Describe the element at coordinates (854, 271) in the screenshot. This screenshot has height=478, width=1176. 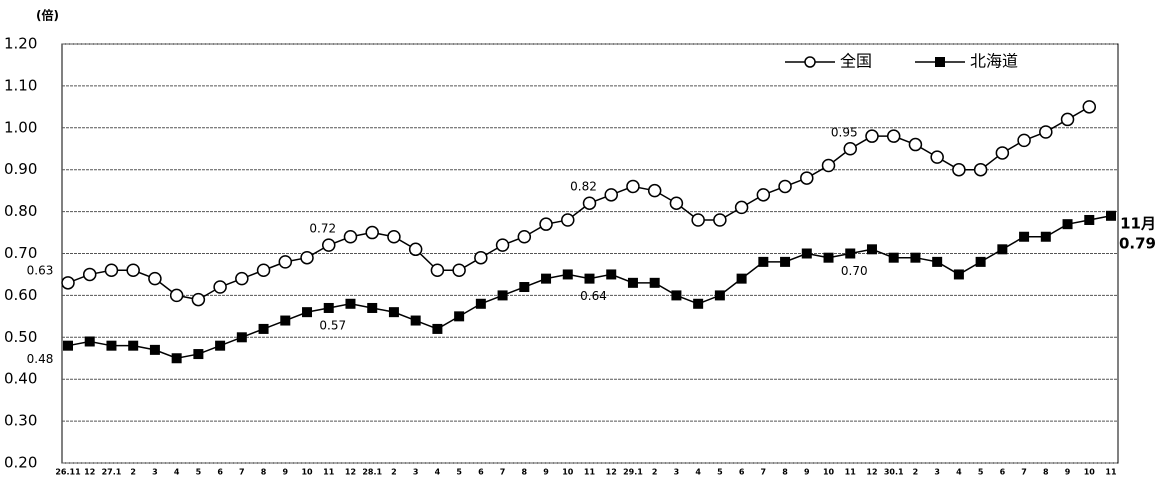
I see `data-label: 0.70` at that location.